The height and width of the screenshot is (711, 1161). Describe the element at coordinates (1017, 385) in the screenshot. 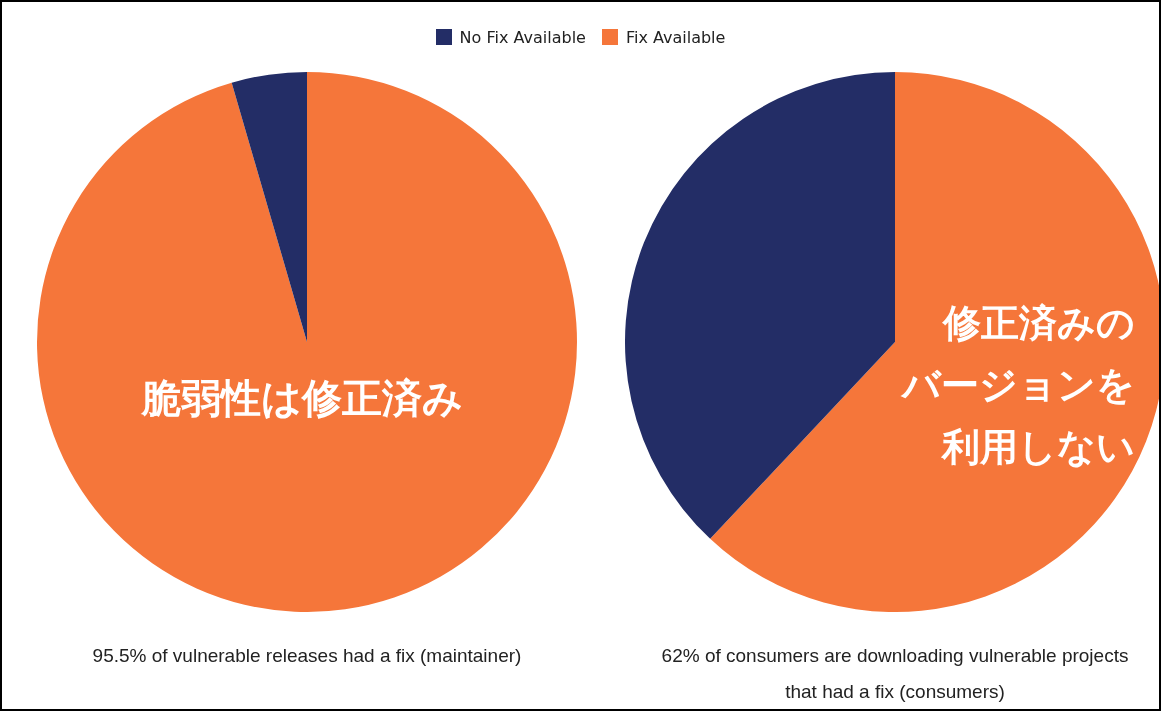

I see `text: バージョンを` at that location.